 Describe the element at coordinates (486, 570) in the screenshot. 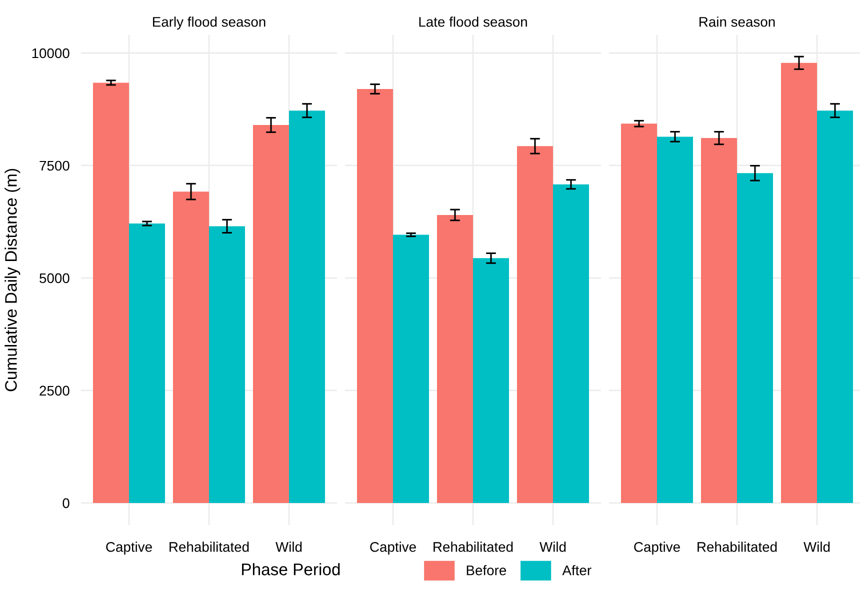

I see `legend-label: Before` at that location.